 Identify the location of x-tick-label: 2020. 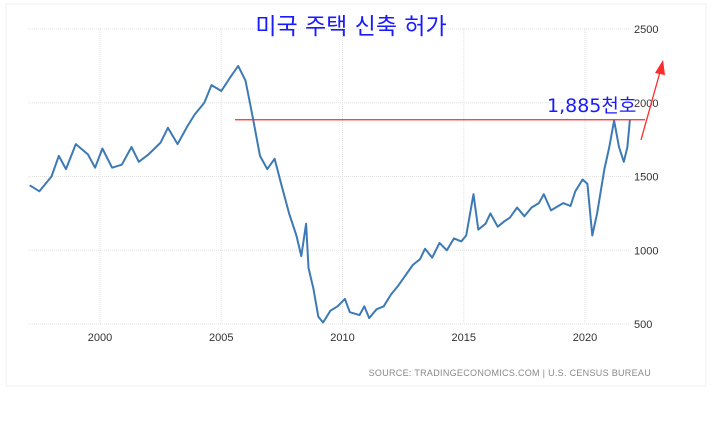
(585, 338).